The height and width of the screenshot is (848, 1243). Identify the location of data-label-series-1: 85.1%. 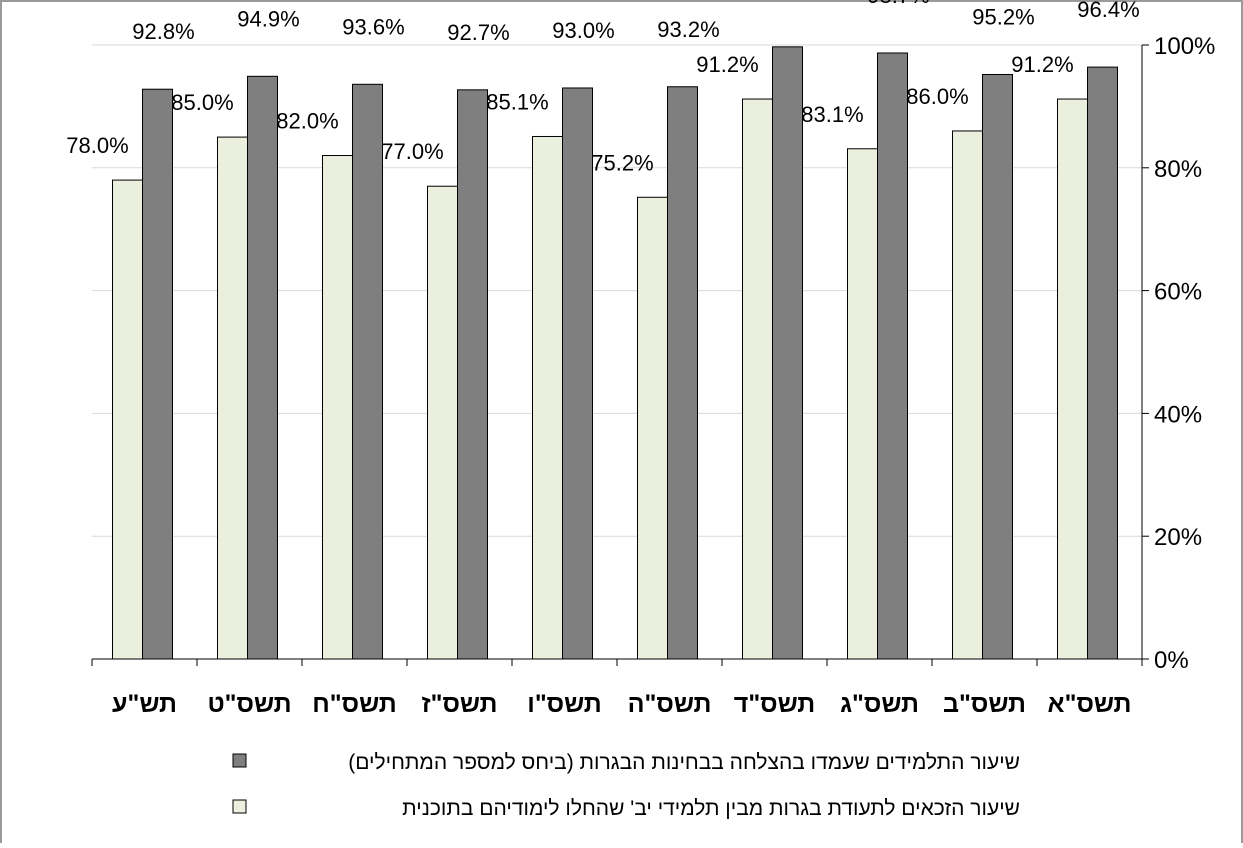
(517, 101).